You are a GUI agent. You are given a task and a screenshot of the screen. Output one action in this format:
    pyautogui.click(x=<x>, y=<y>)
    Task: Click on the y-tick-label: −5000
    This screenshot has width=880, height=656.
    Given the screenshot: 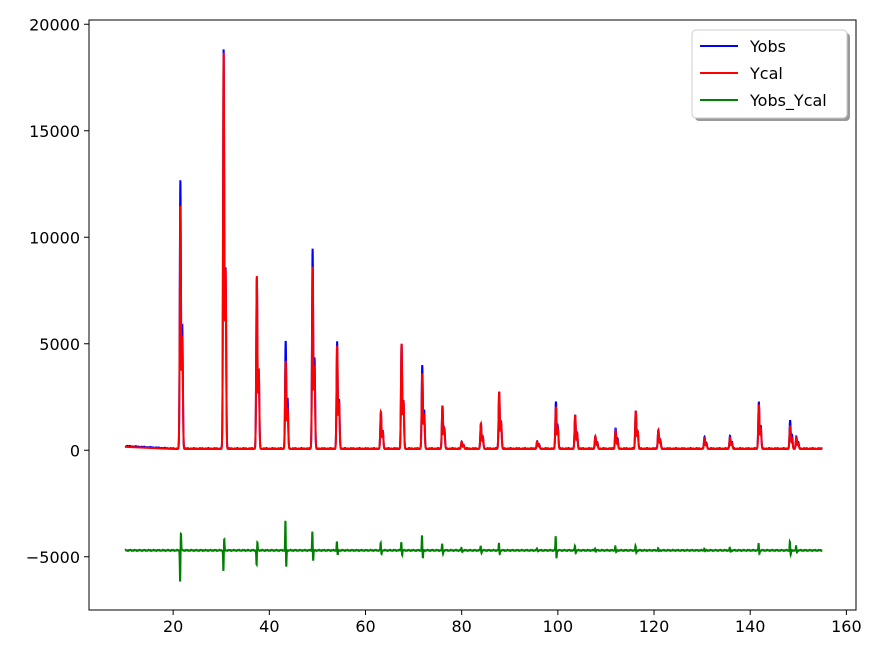 What is the action you would take?
    pyautogui.click(x=53, y=557)
    